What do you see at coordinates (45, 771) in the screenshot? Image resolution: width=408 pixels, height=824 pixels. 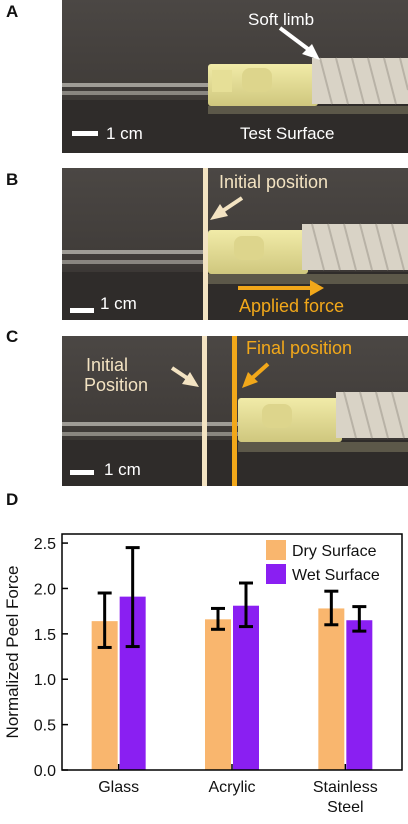 I see `y-tick-label: 0.0` at bounding box center [45, 771].